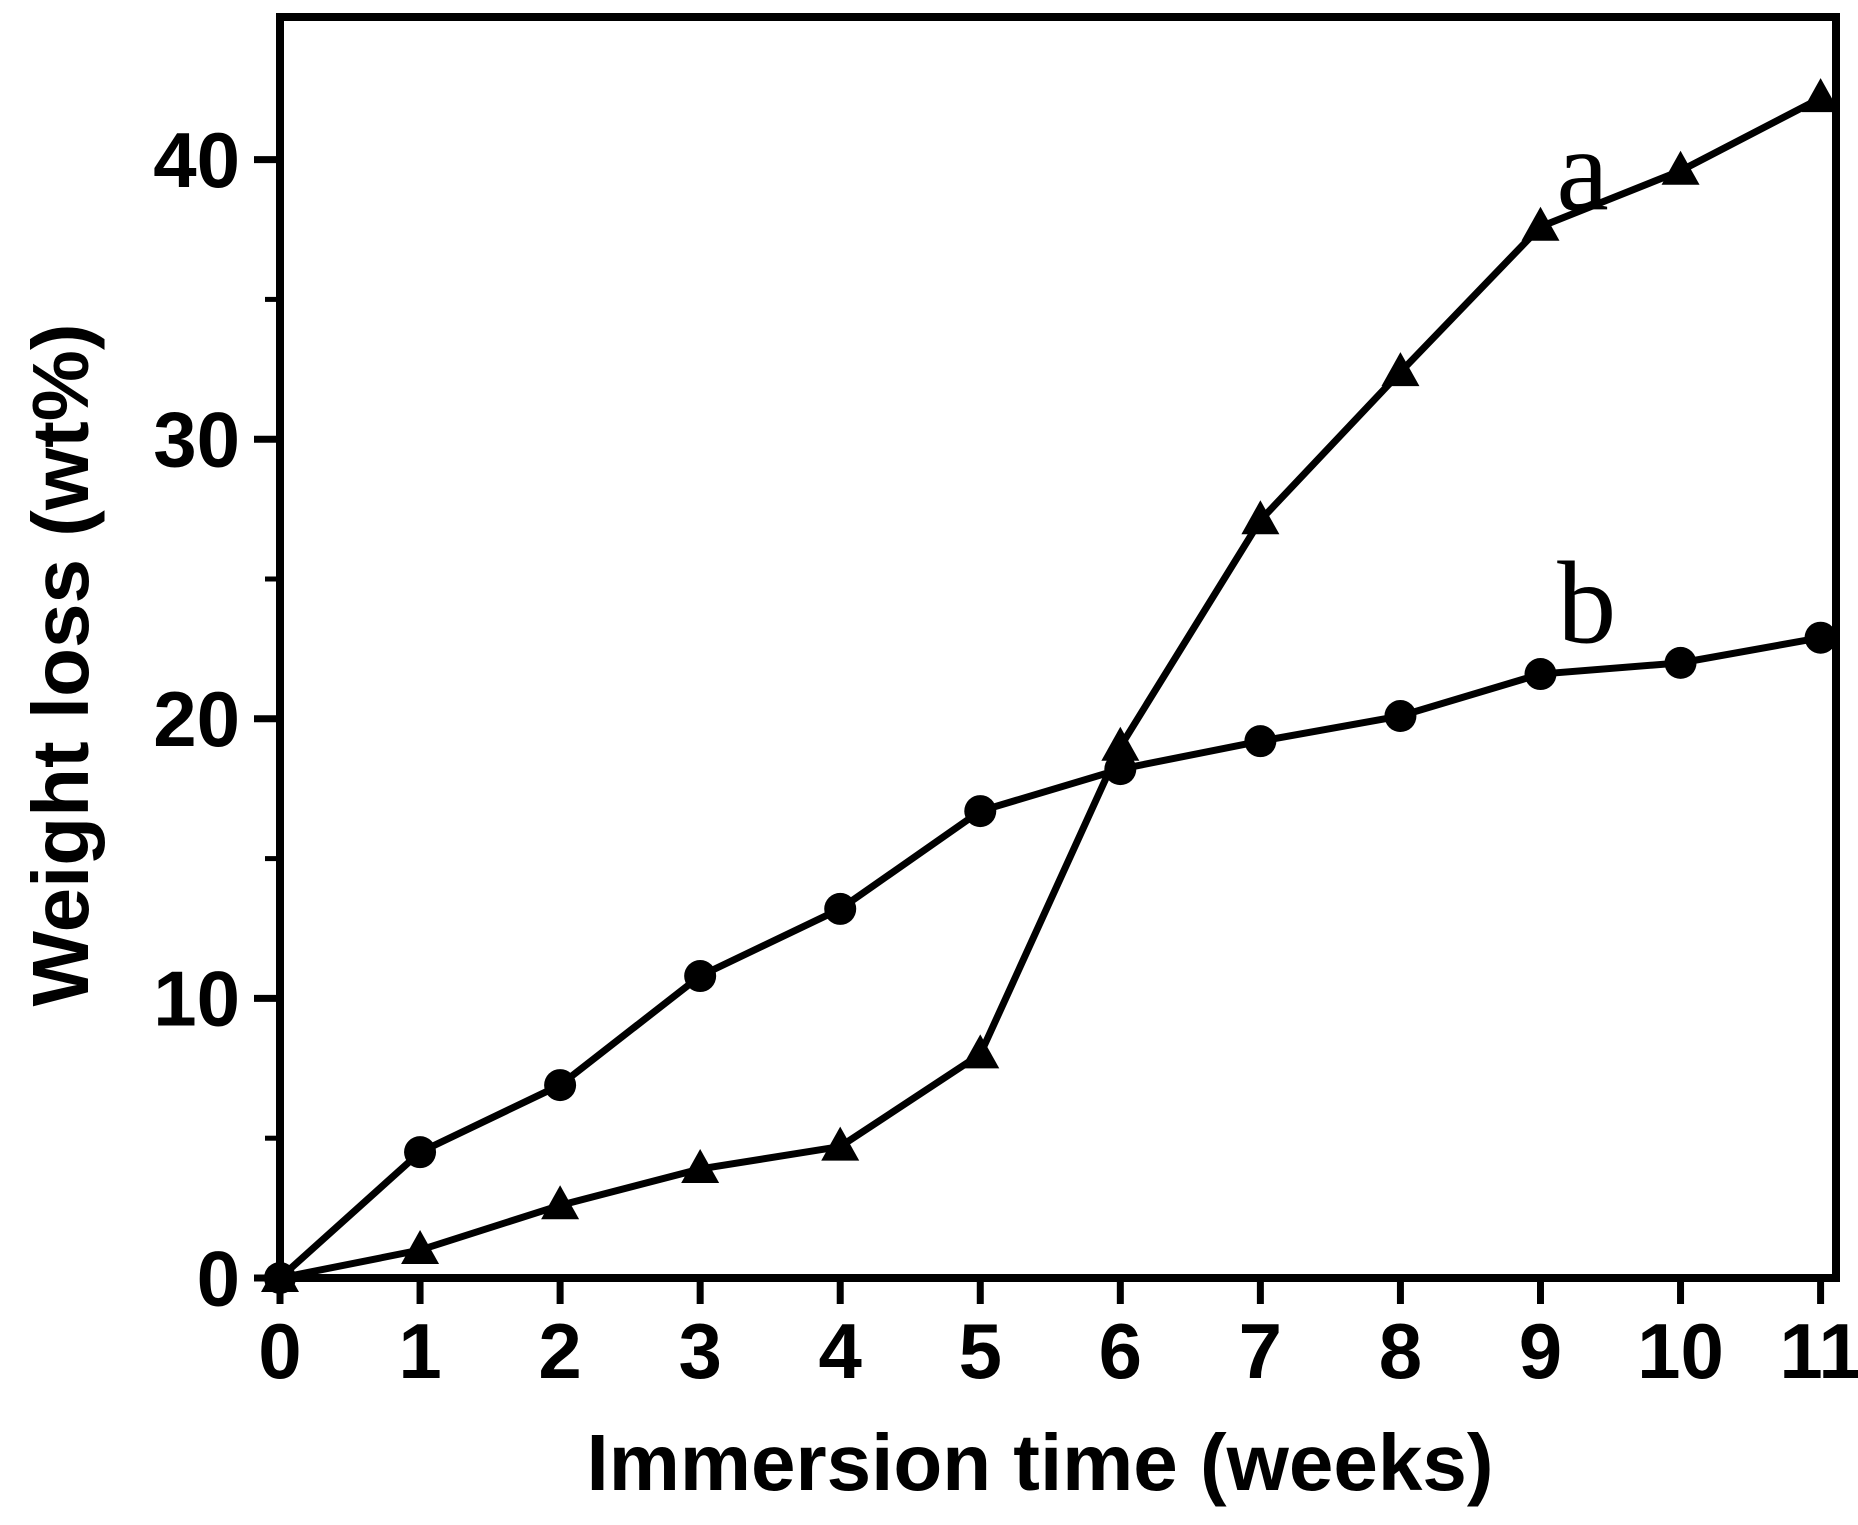 The width and height of the screenshot is (1858, 1525). What do you see at coordinates (196, 999) in the screenshot?
I see `y-tick-label: 10` at bounding box center [196, 999].